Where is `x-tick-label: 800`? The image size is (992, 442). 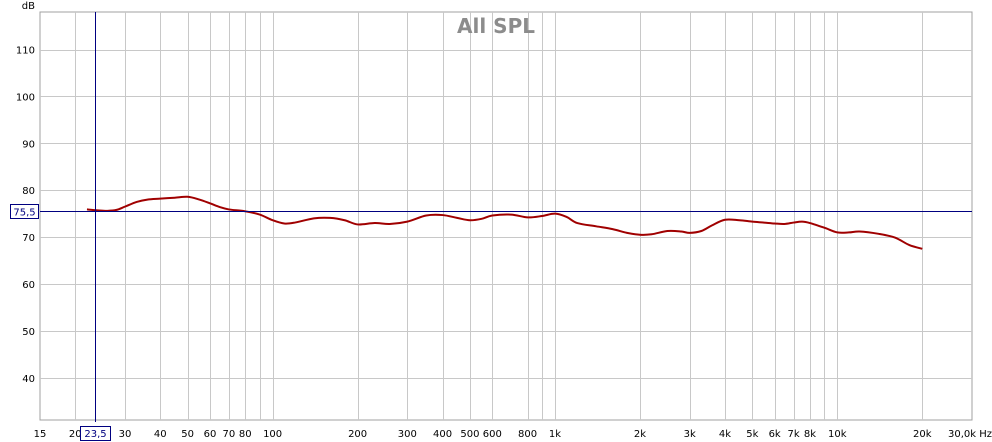
x-tick-label: 800 is located at coordinates (527, 434).